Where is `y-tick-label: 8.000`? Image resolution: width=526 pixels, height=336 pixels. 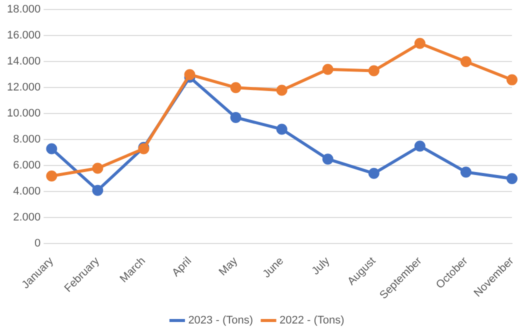
y-tick-label: 8.000 is located at coordinates (27, 140).